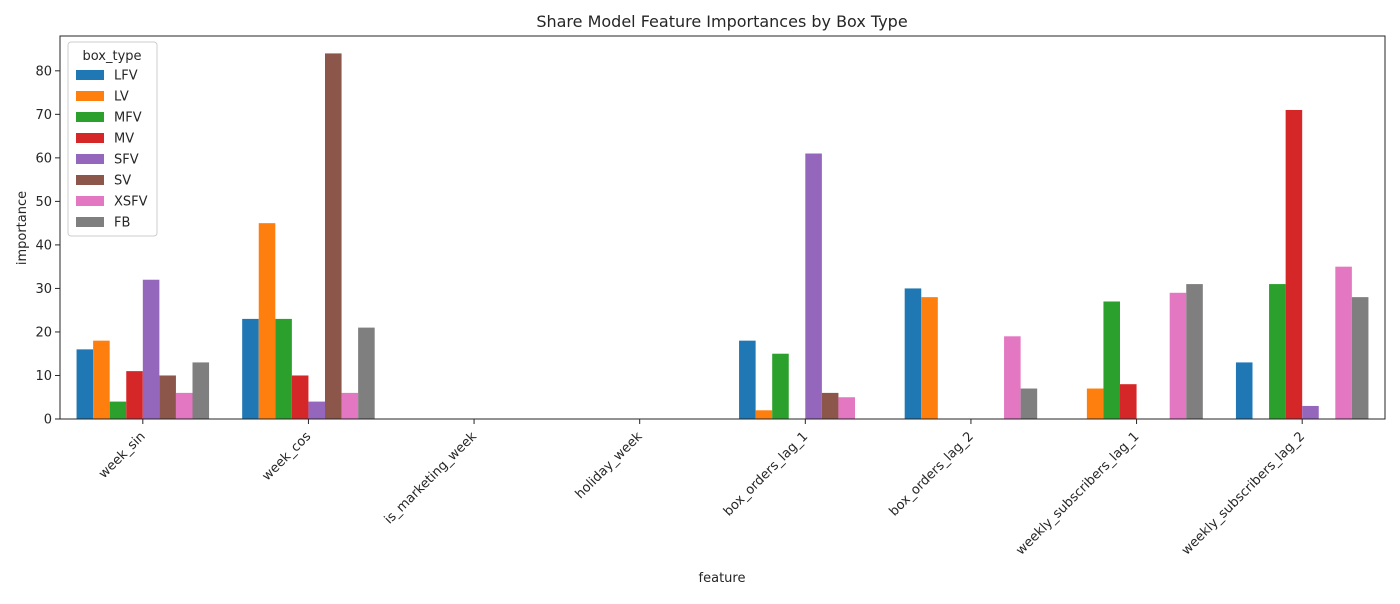  I want to click on y-tick-label: 30, so click(43, 289).